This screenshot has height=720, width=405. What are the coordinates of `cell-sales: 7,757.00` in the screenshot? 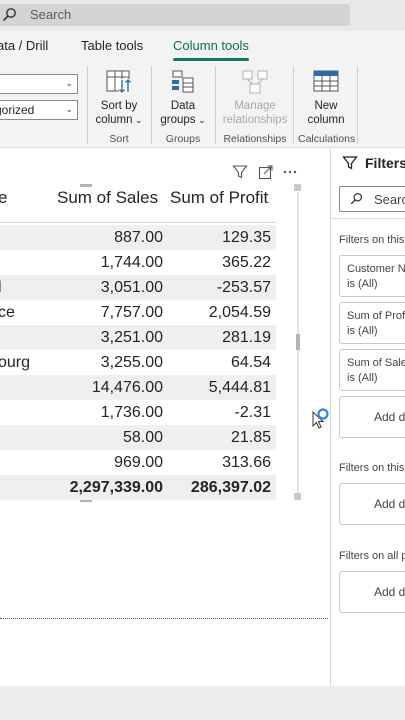 It's located at (131, 312).